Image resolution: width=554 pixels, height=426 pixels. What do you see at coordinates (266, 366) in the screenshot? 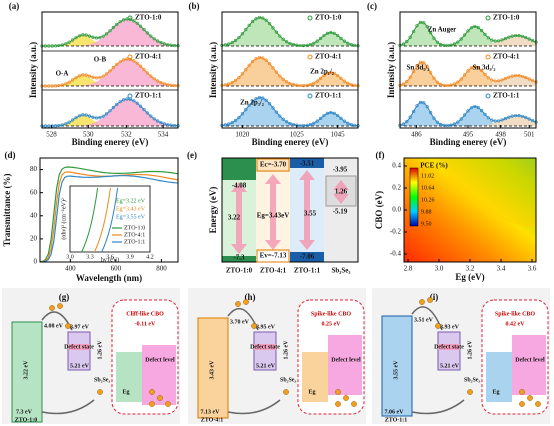
I see `schematic-label: 5.21 eV` at bounding box center [266, 366].